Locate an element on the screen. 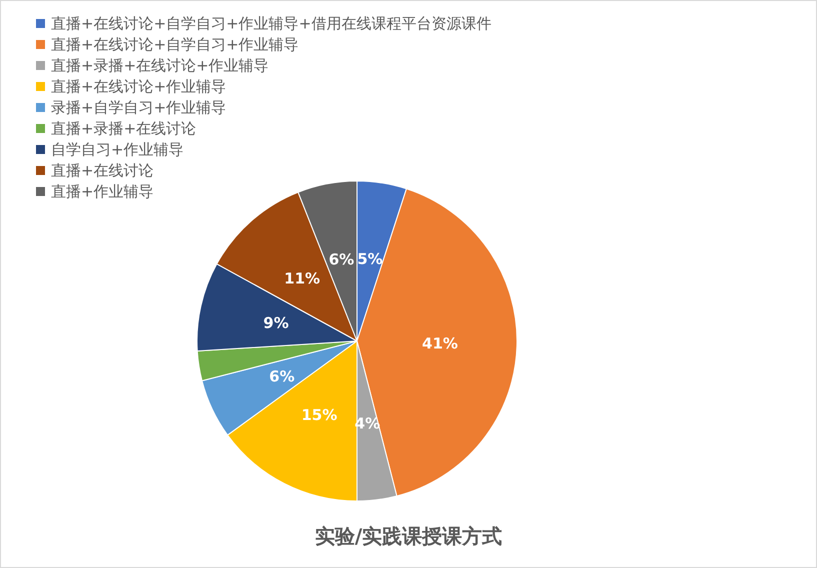 This screenshot has height=568, width=817. legend-label: 直播+在线讨论 is located at coordinates (102, 171).